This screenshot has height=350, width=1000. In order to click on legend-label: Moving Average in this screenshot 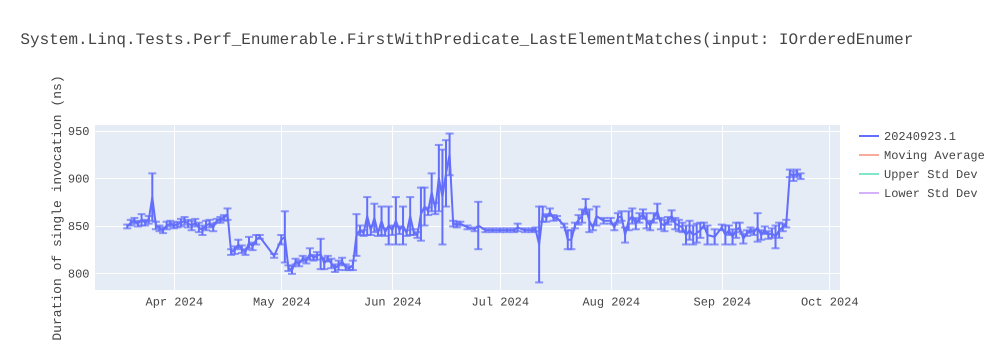, I will do `click(934, 156)`.